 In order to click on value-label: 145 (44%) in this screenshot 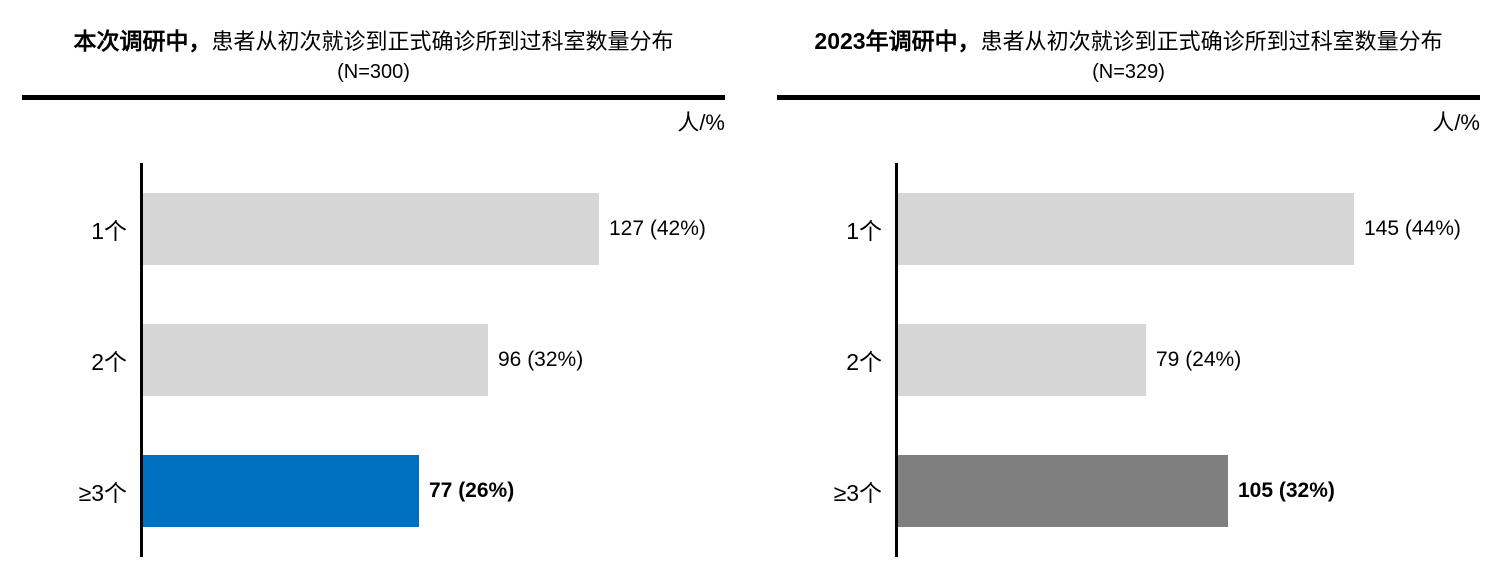, I will do `click(1412, 228)`.